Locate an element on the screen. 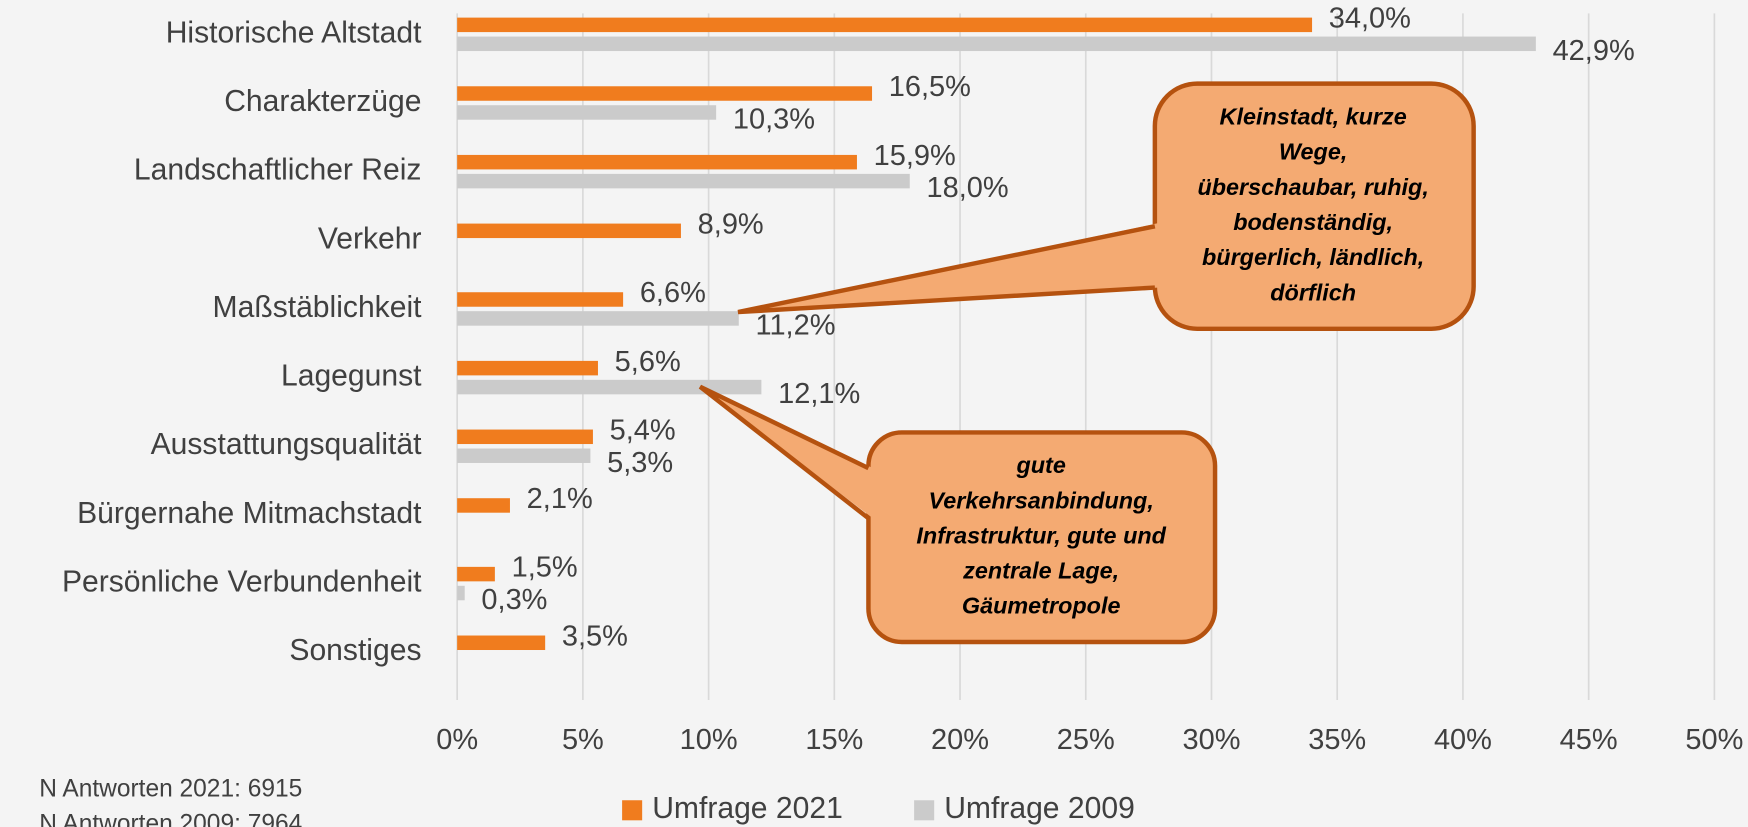 Image resolution: width=1748 pixels, height=827 pixels. x-tick-label: 25% is located at coordinates (1086, 740).